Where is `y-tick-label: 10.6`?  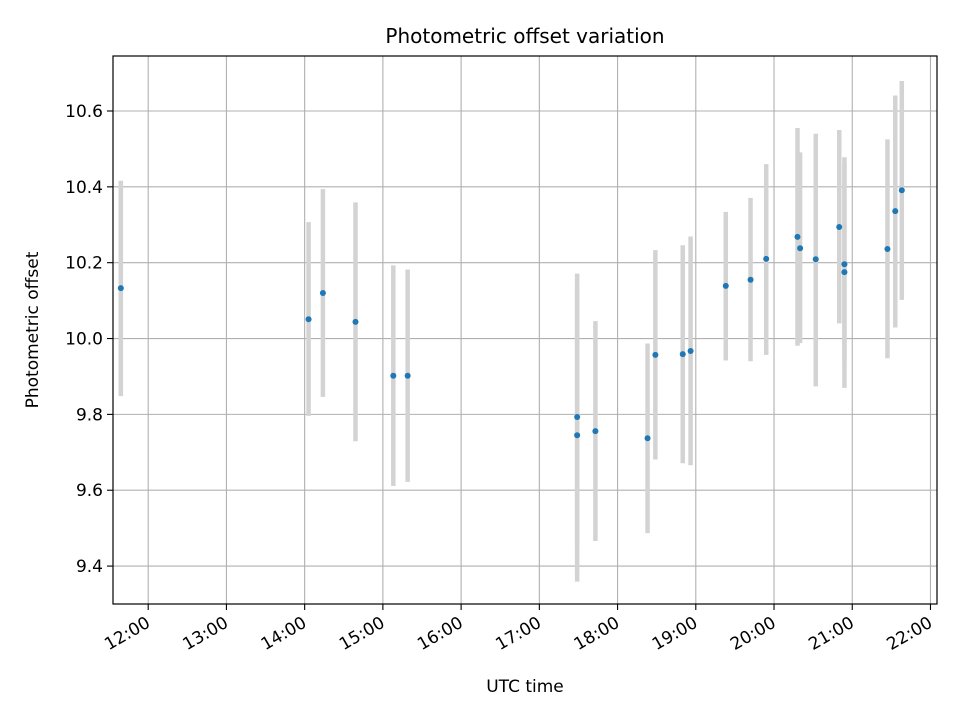
y-tick-label: 10.6 is located at coordinates (84, 112).